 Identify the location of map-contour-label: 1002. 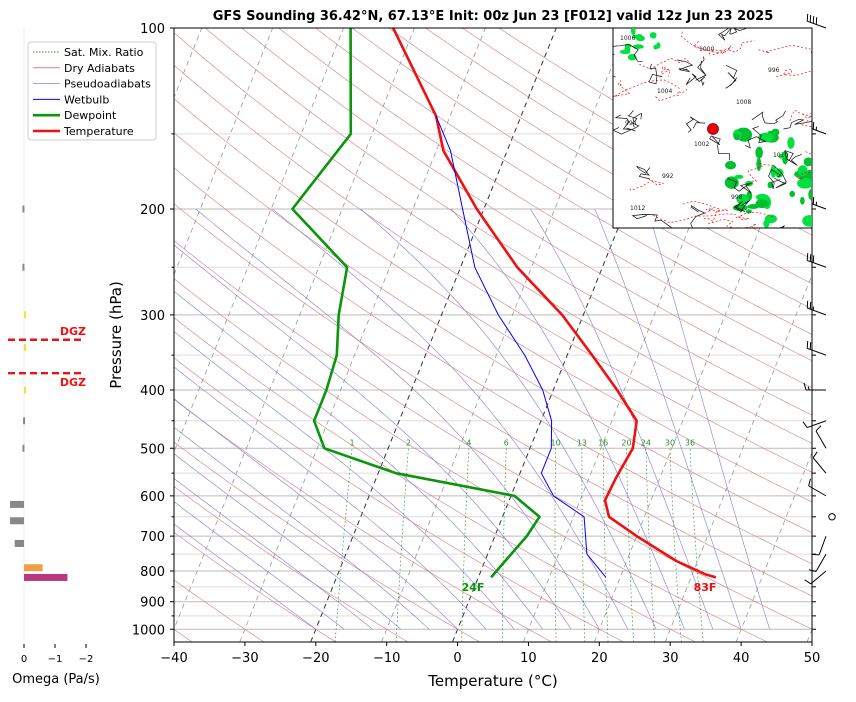
(701, 144).